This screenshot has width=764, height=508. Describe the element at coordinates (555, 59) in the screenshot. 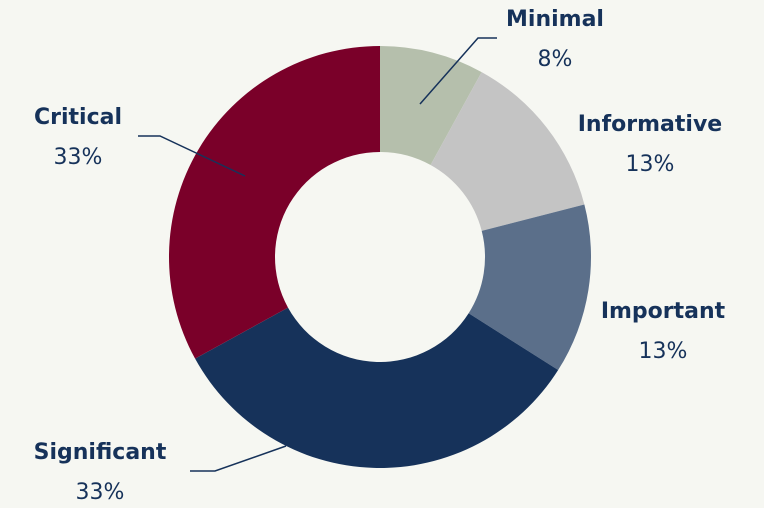

I see `value-label: 8%` at that location.